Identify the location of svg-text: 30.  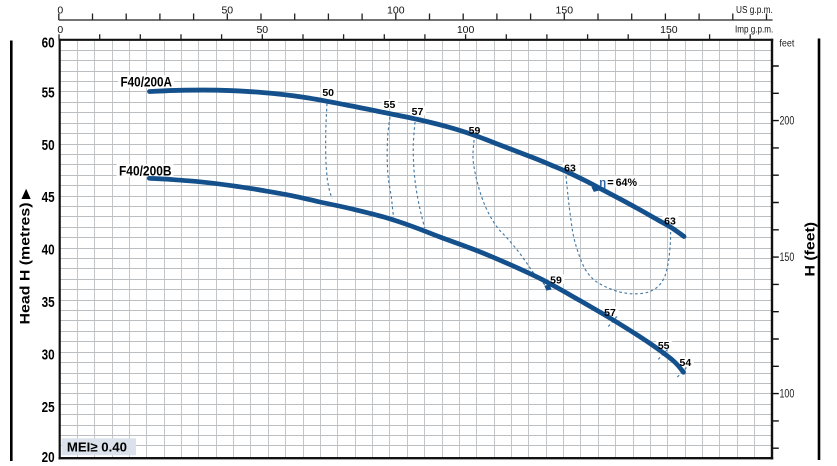
(48, 356).